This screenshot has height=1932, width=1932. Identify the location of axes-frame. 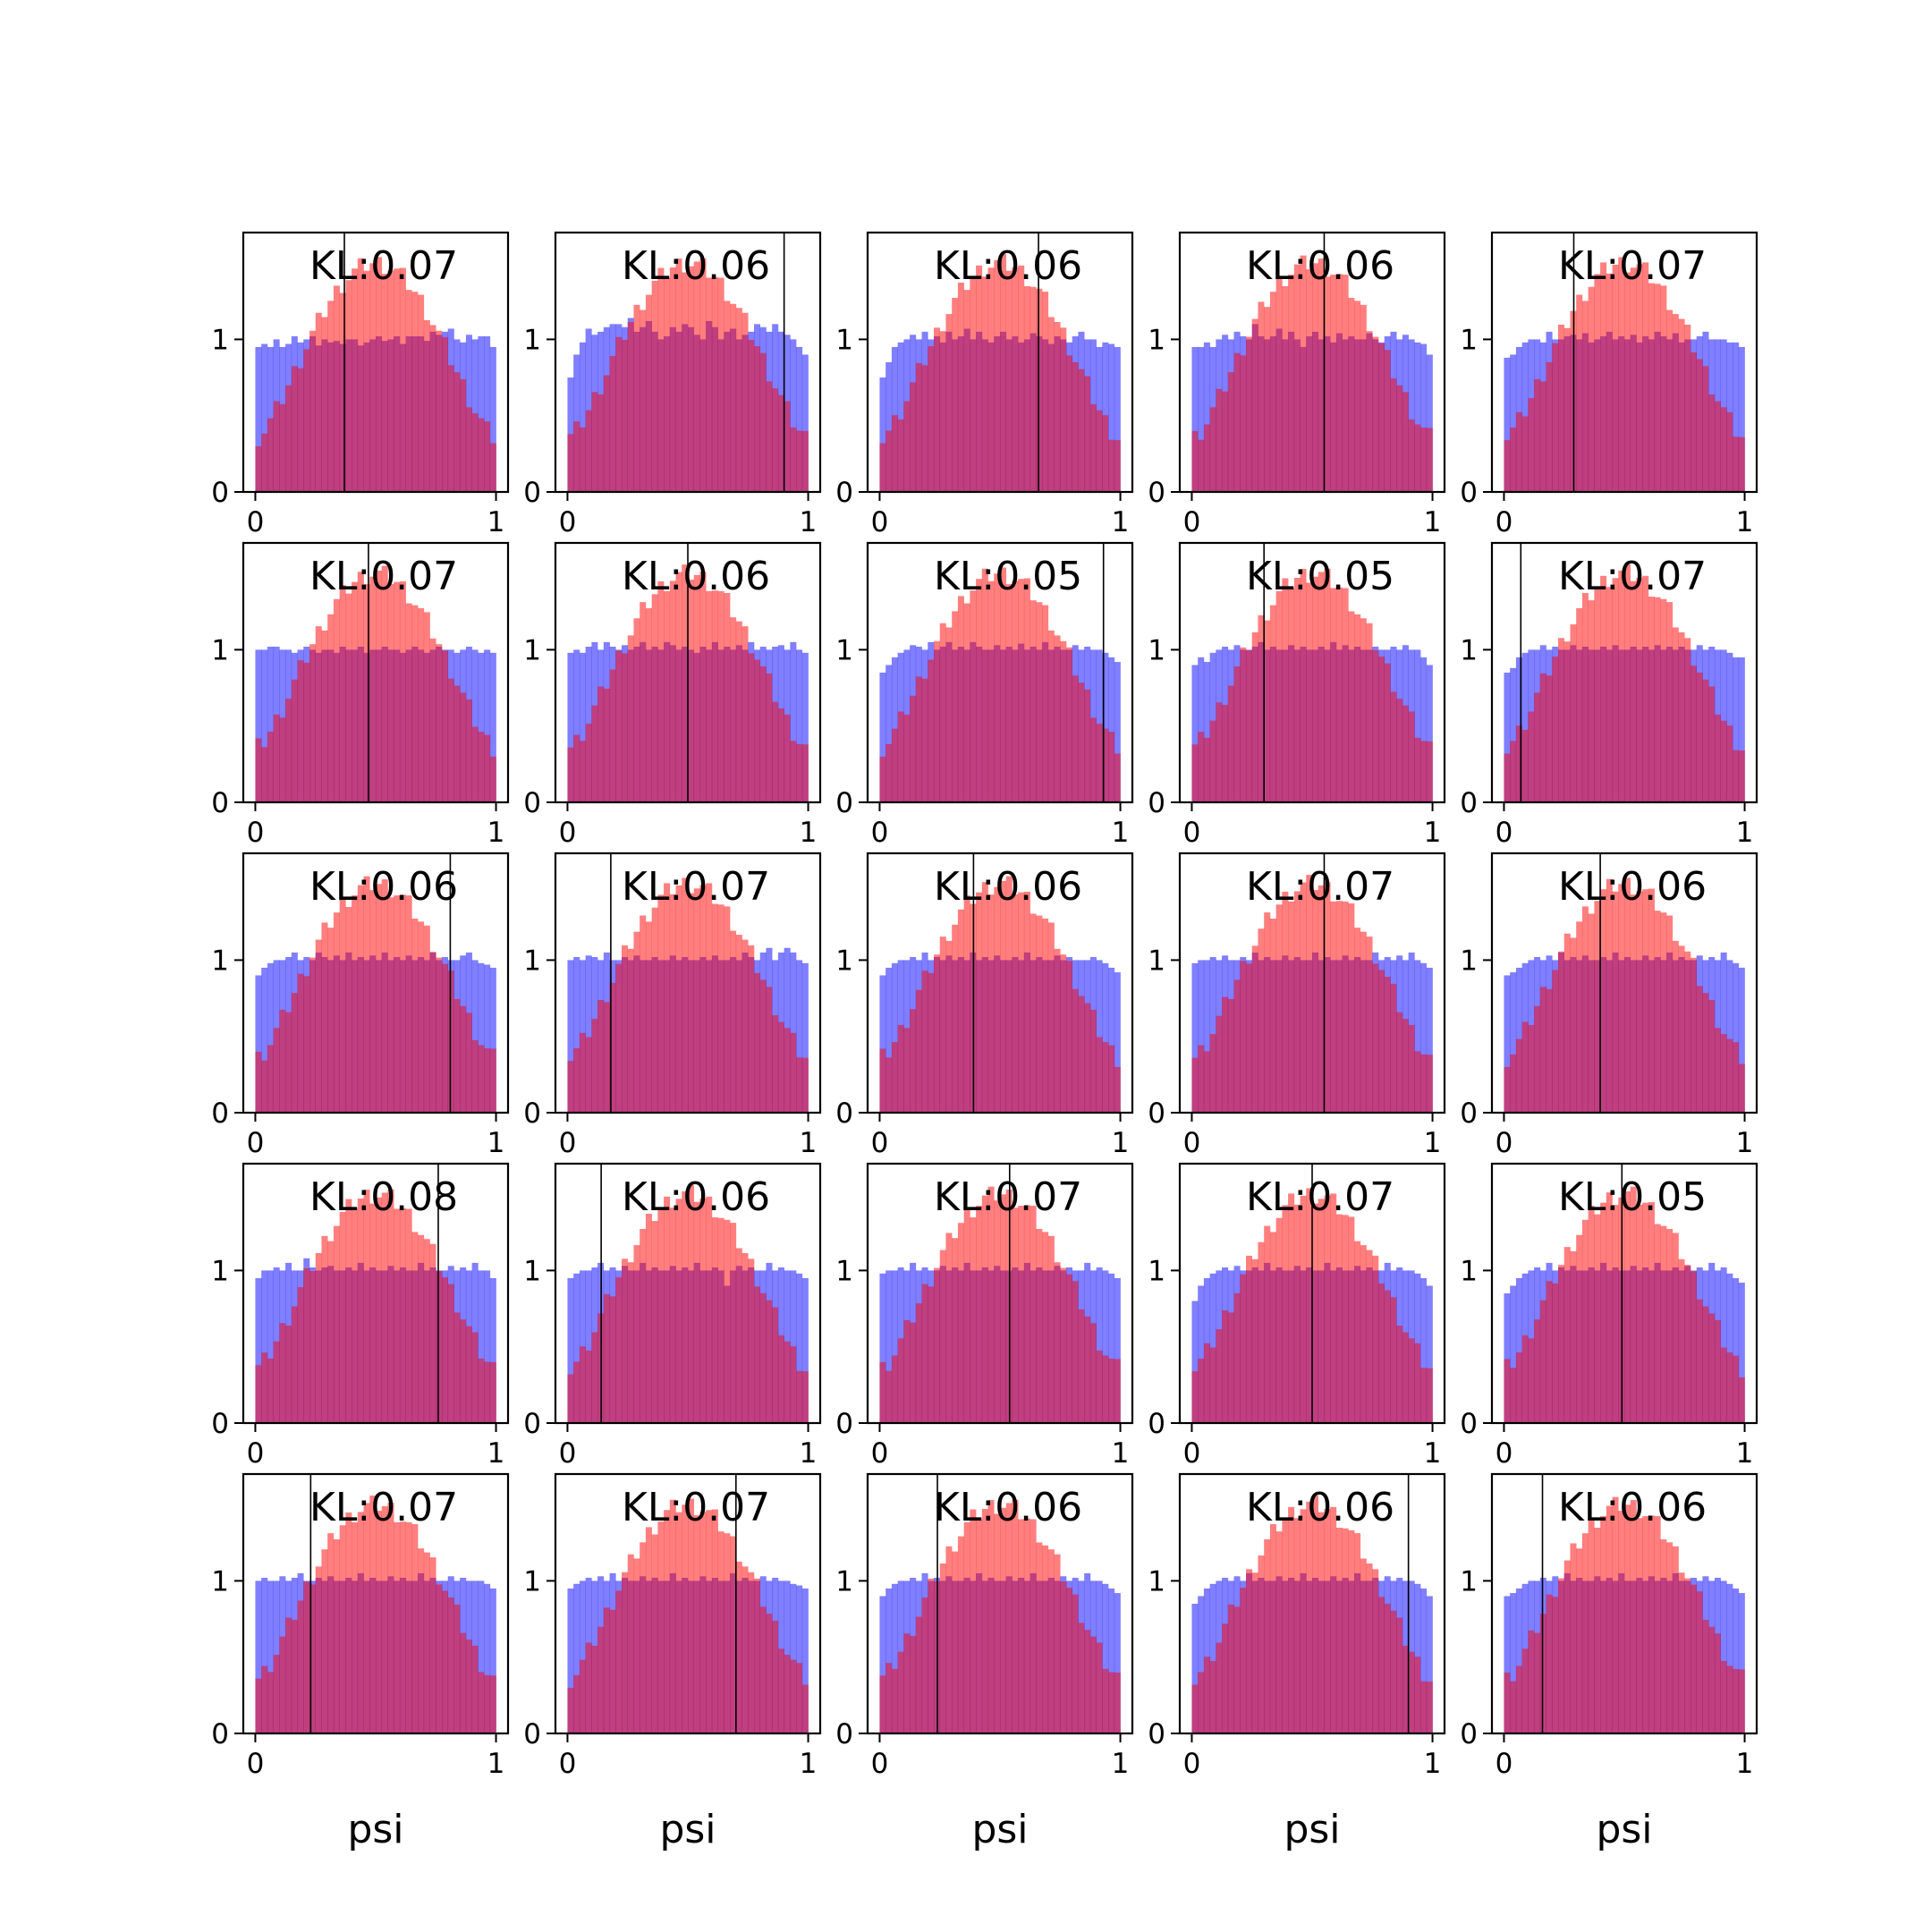
(1000, 1293).